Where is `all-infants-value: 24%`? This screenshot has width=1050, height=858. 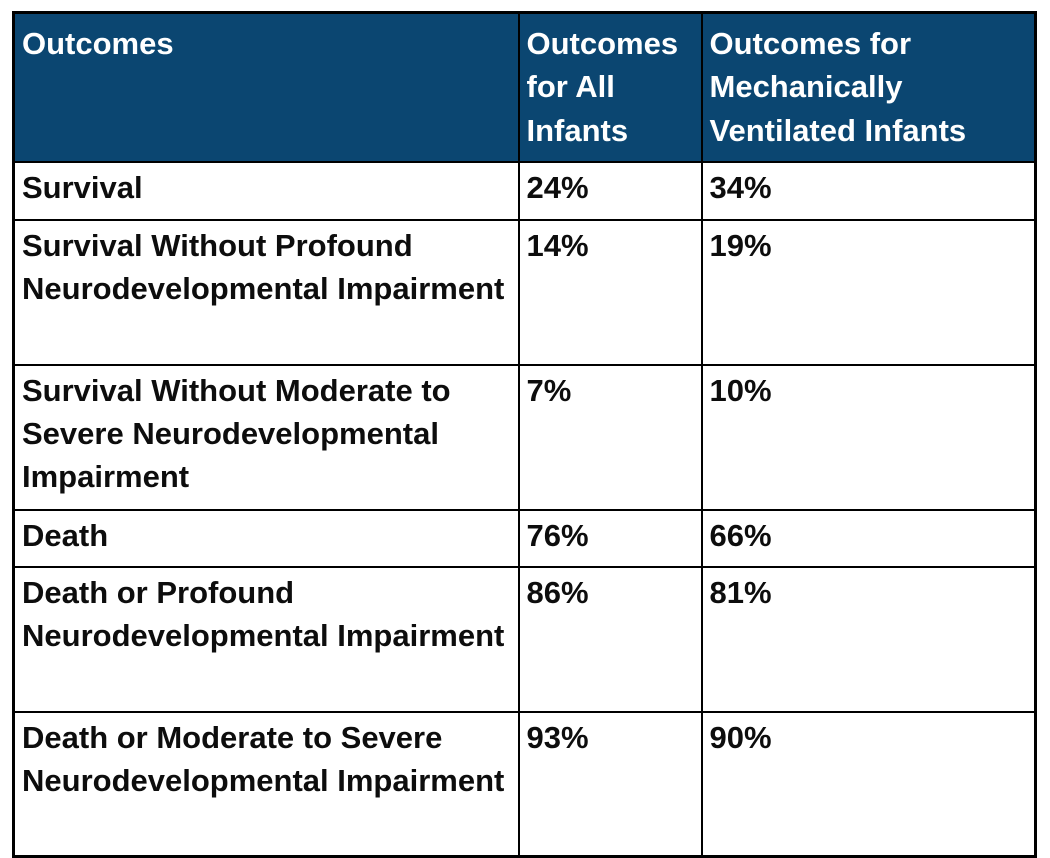
all-infants-value: 24% is located at coordinates (610, 191).